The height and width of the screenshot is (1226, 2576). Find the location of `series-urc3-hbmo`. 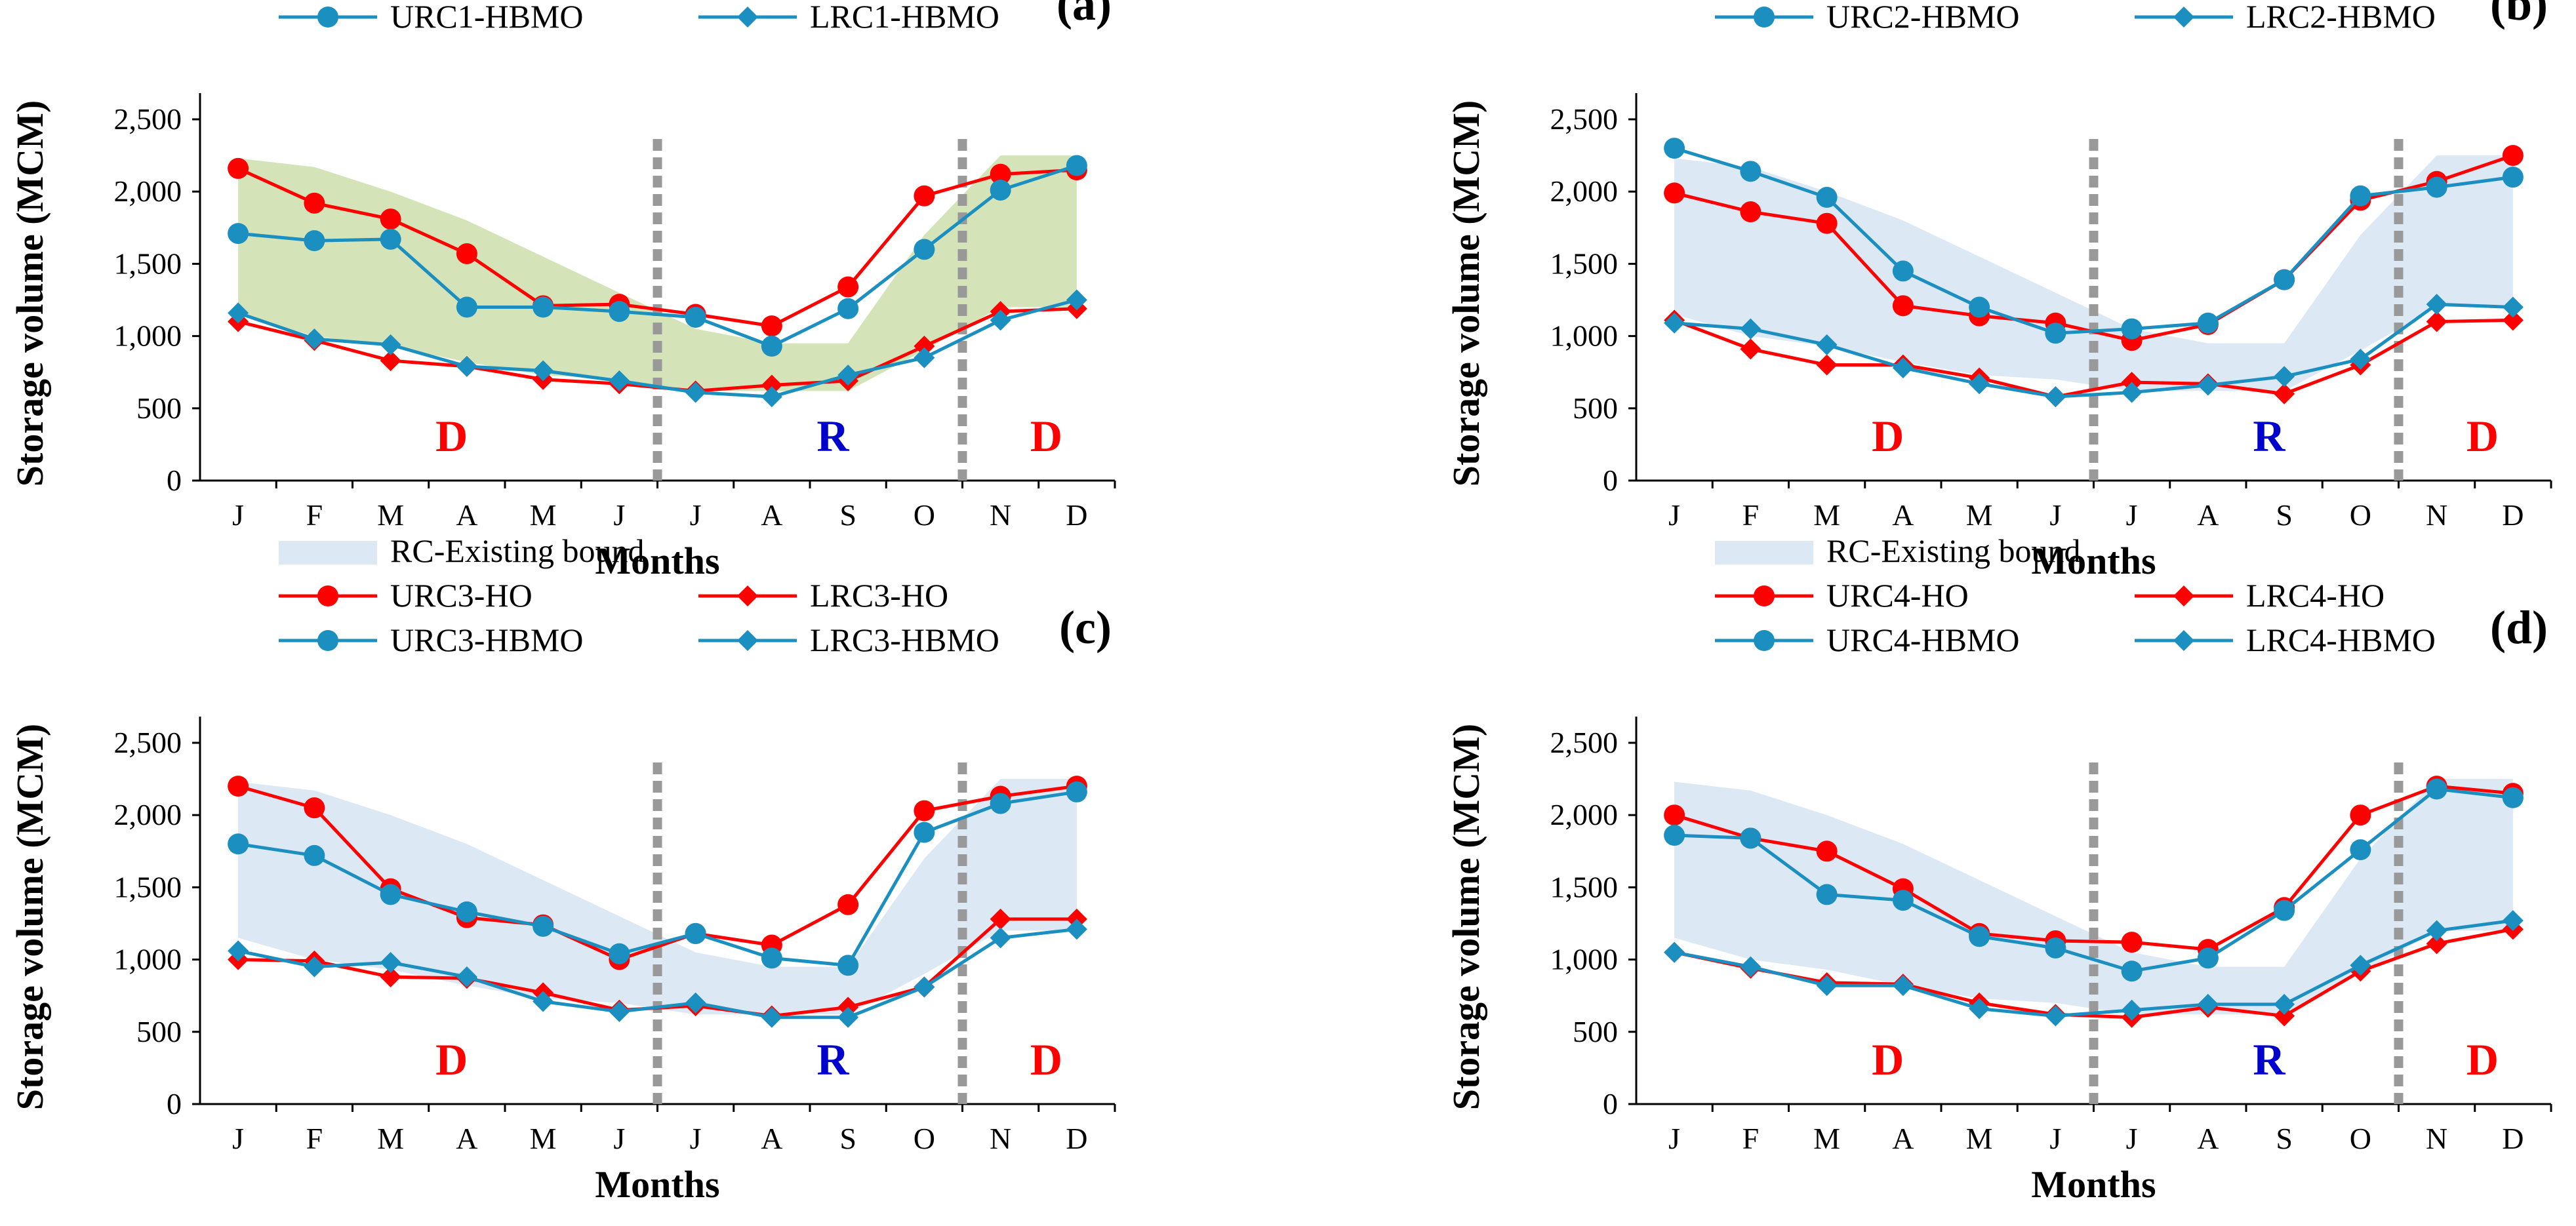

series-urc3-hbmo is located at coordinates (657, 878).